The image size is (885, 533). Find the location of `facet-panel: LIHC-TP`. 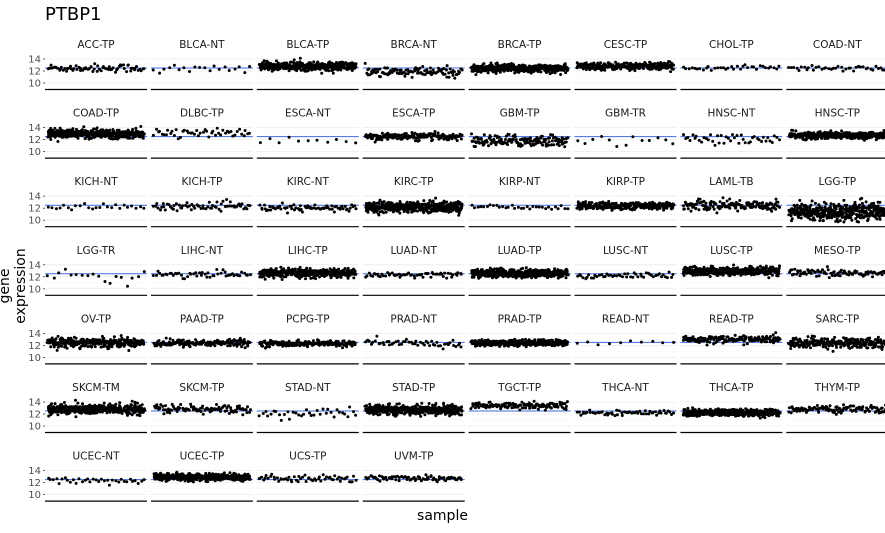

facet-panel: LIHC-TP is located at coordinates (307, 270).